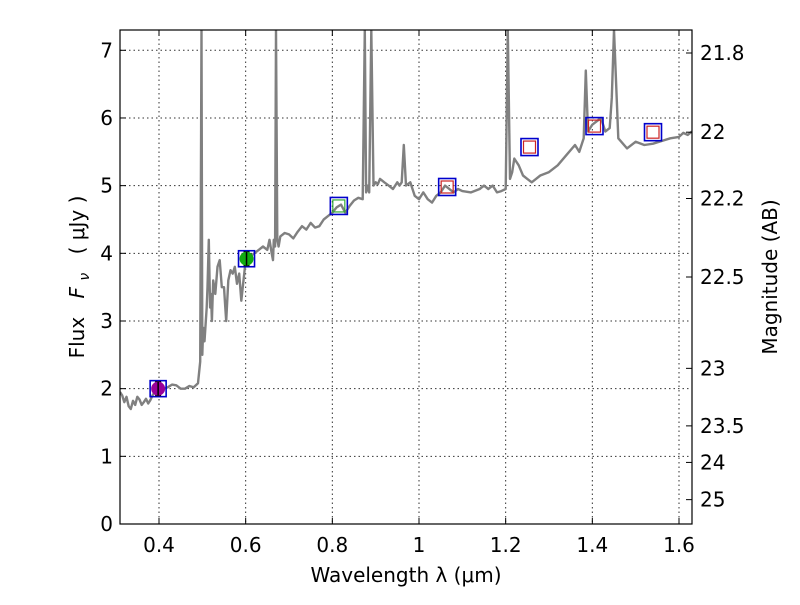  I want to click on y2-tick-label: 25, so click(712, 500).